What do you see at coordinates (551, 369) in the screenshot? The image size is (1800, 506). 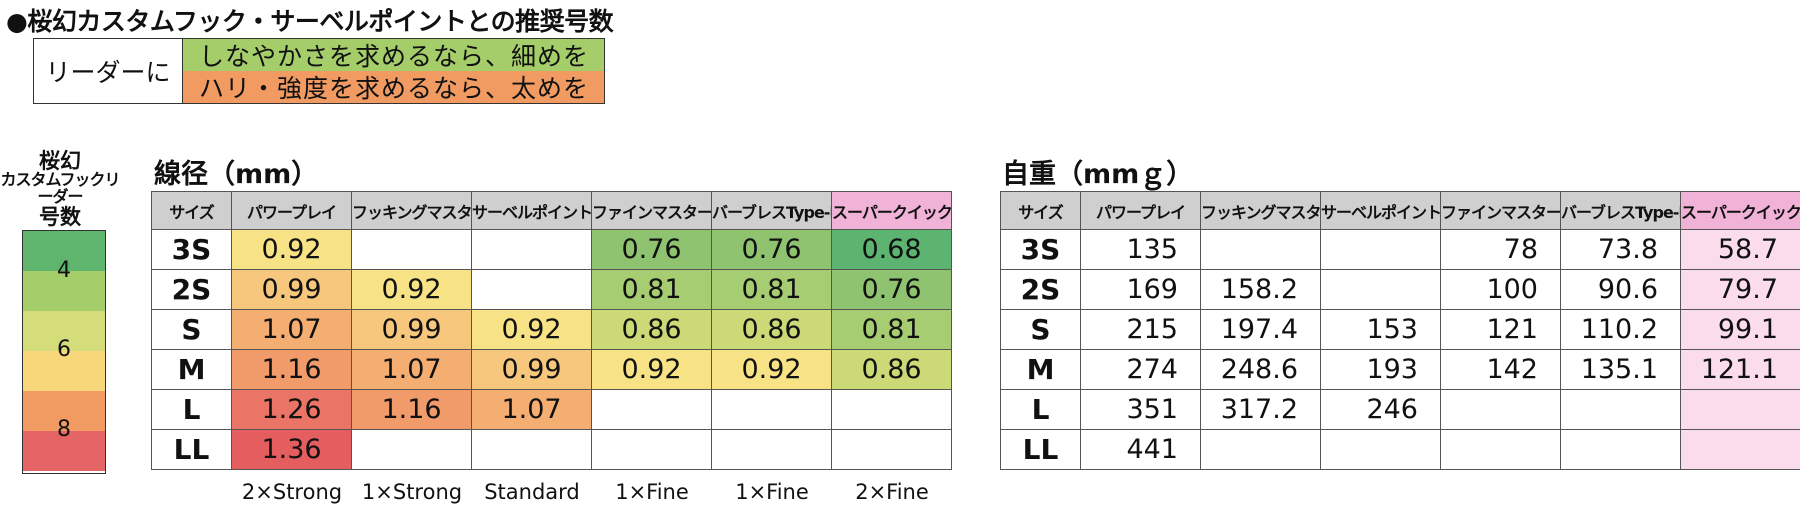 I see `diameter-row: M 1.16 1.07 0.99 0.92 0.92 0.86` at bounding box center [551, 369].